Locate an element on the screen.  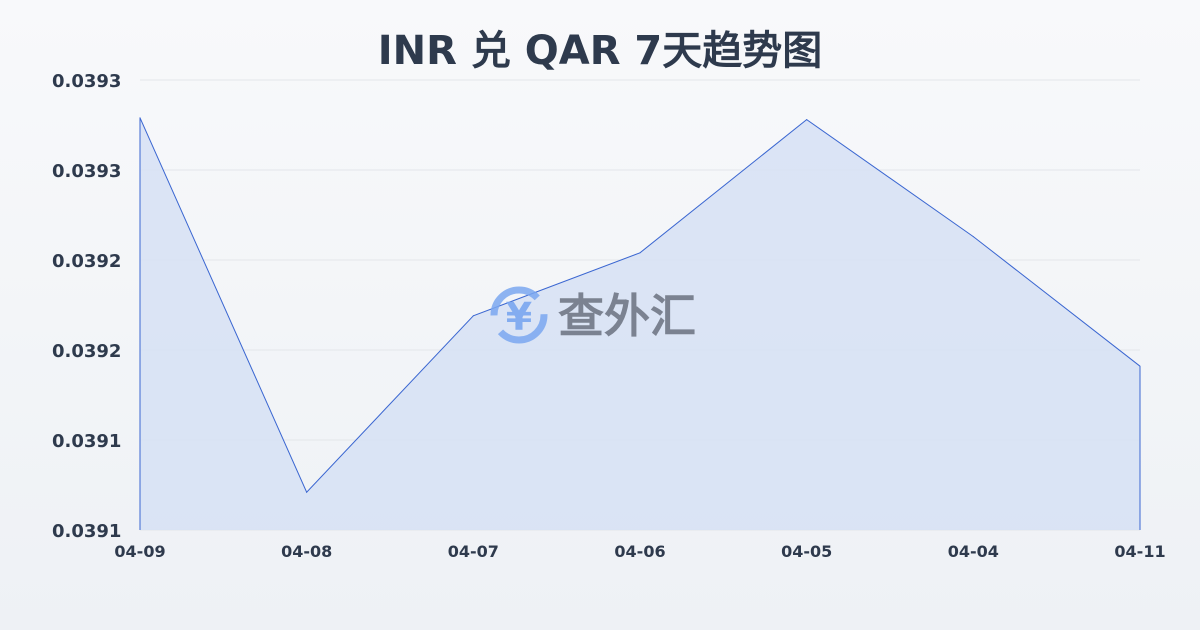
yen-exchange-icon: ¥ is located at coordinates (519, 315).